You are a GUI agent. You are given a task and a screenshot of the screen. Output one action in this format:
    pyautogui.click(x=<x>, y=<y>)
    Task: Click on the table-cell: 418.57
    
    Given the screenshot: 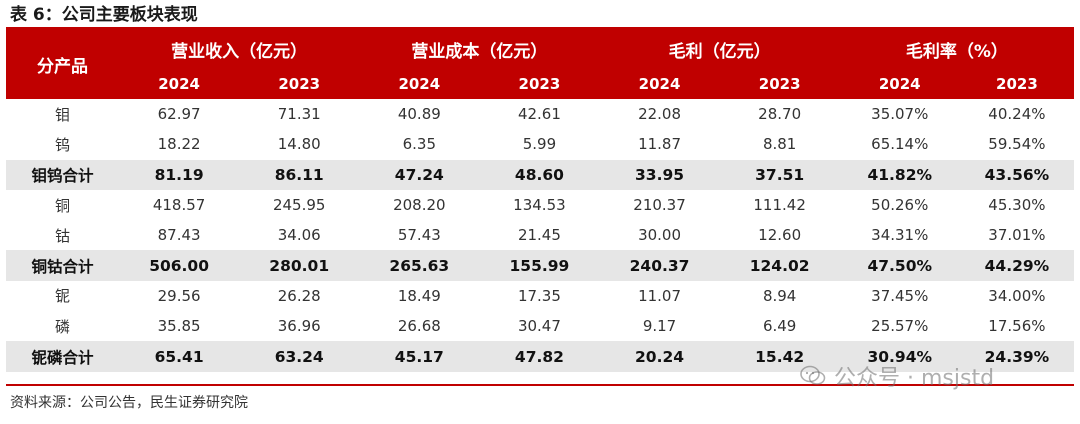 What is the action you would take?
    pyautogui.click(x=179, y=205)
    